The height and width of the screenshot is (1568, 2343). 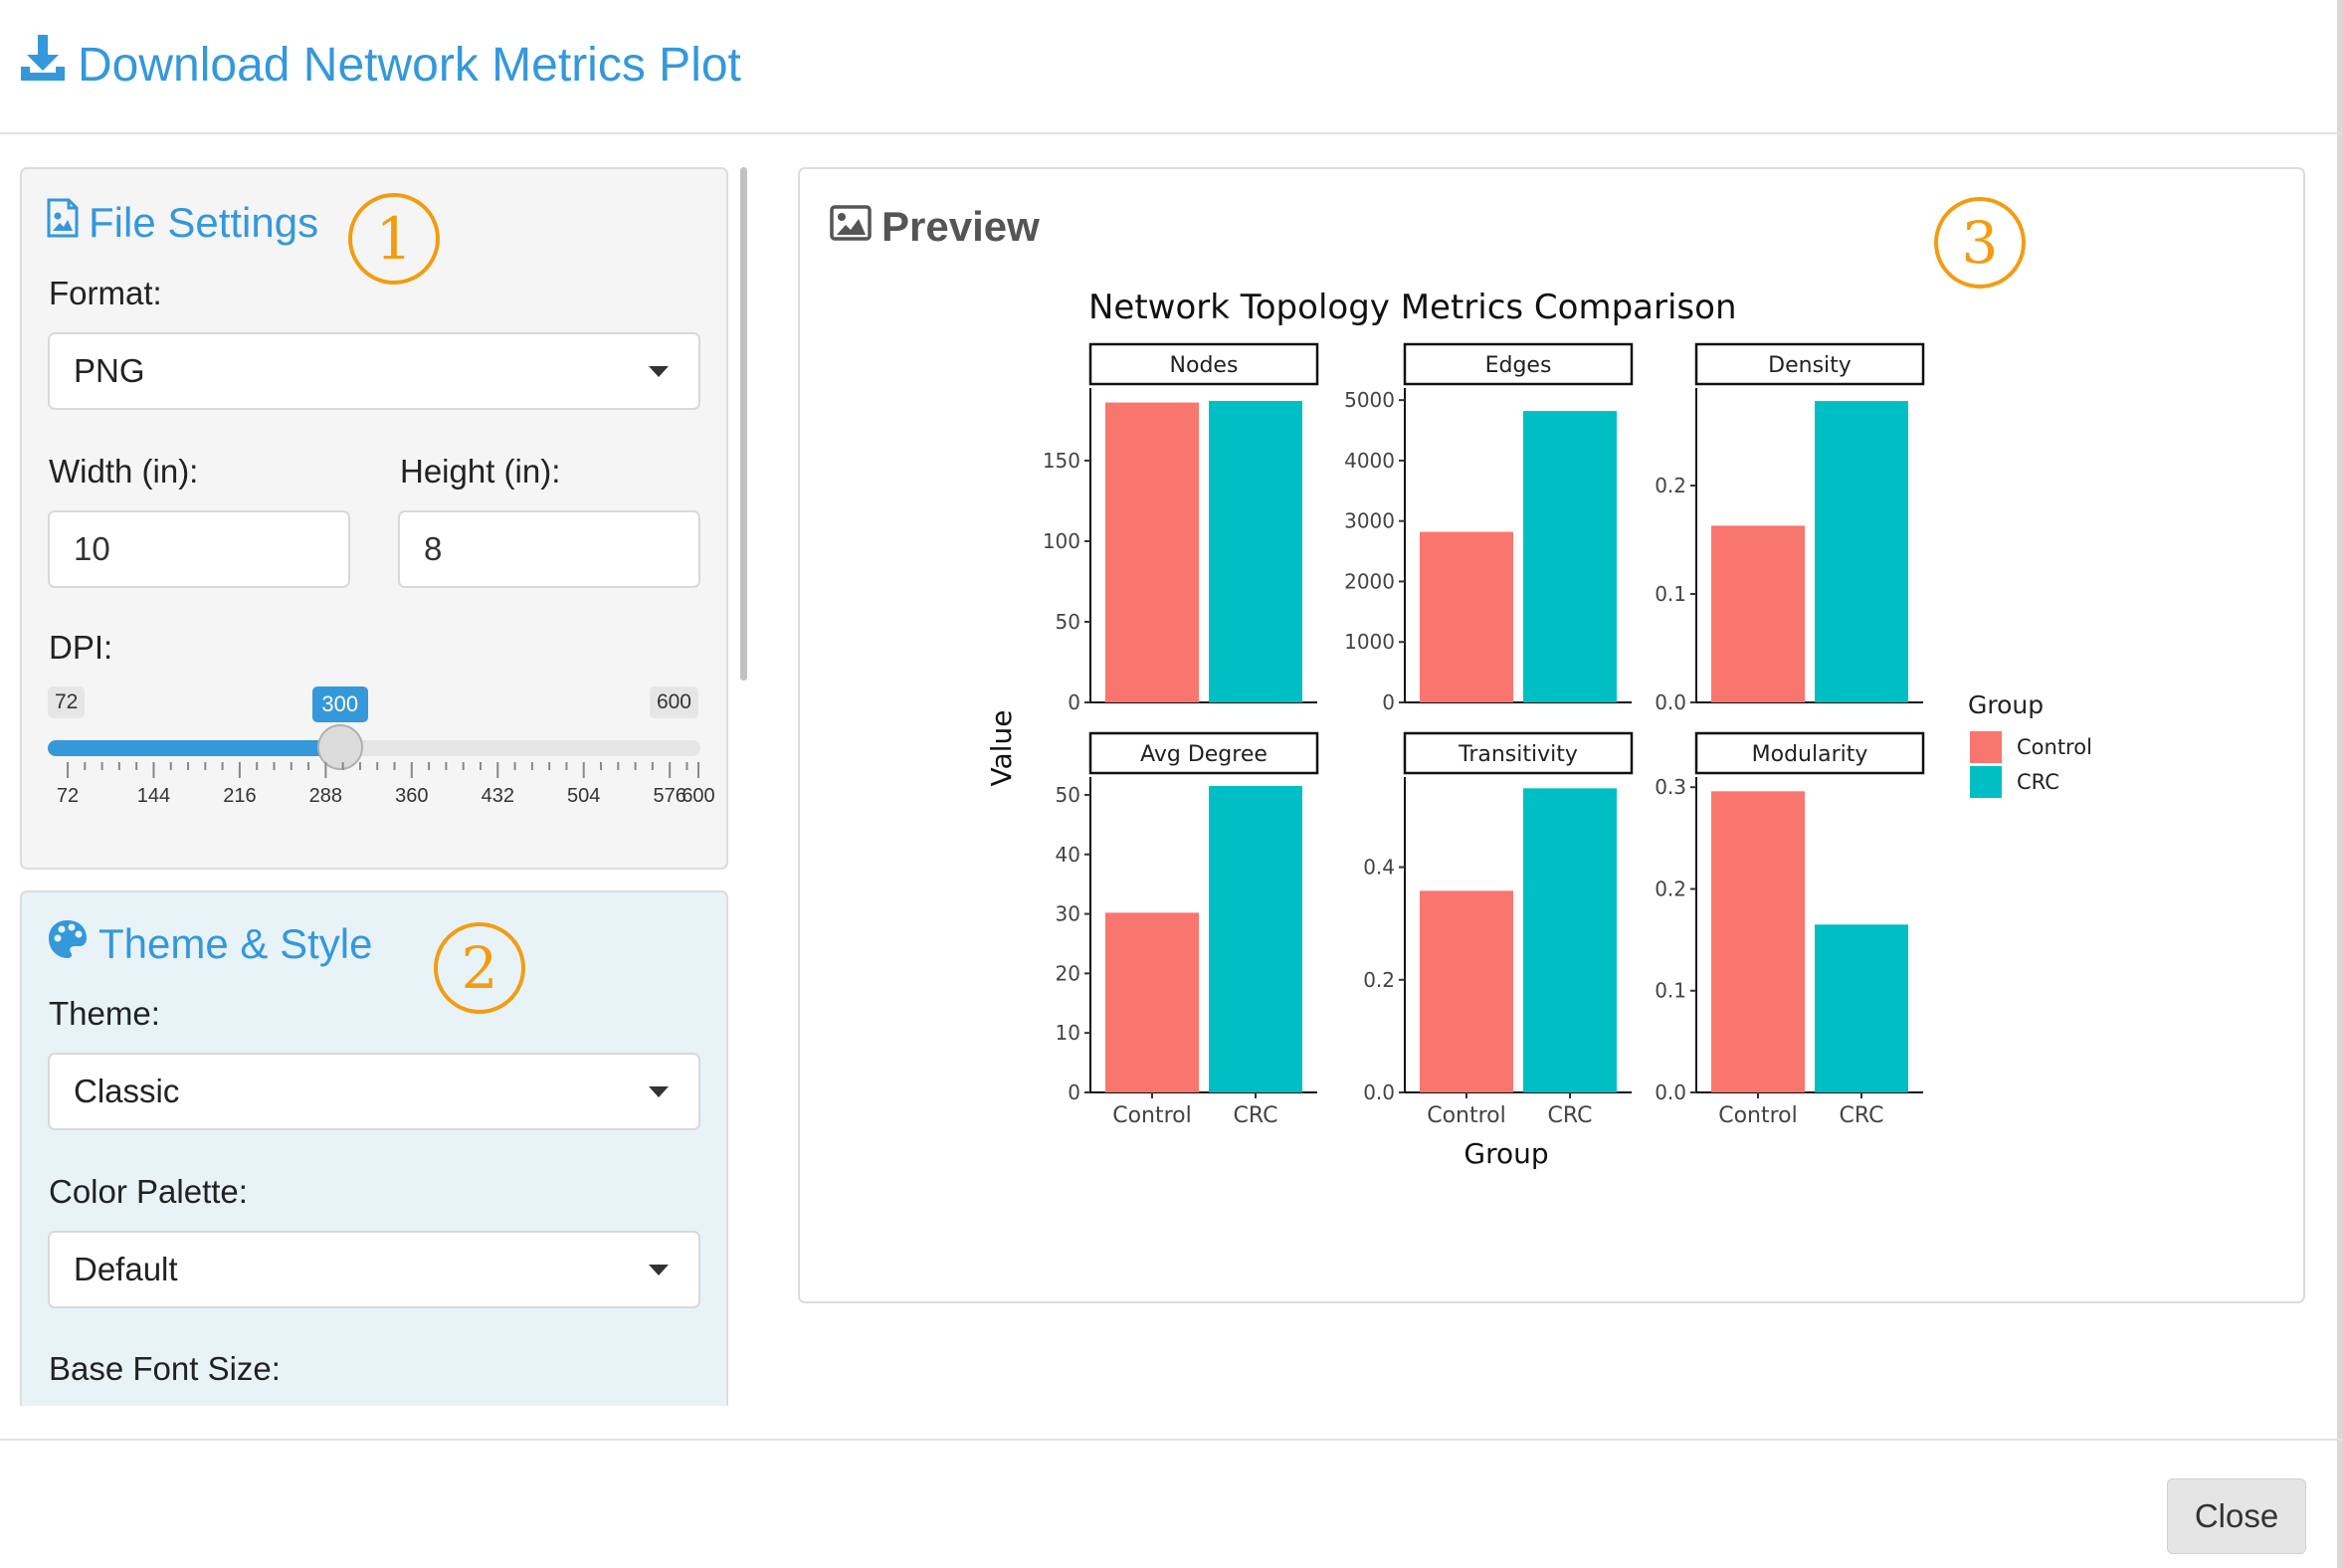 I want to click on format-label: Format:, so click(x=105, y=293).